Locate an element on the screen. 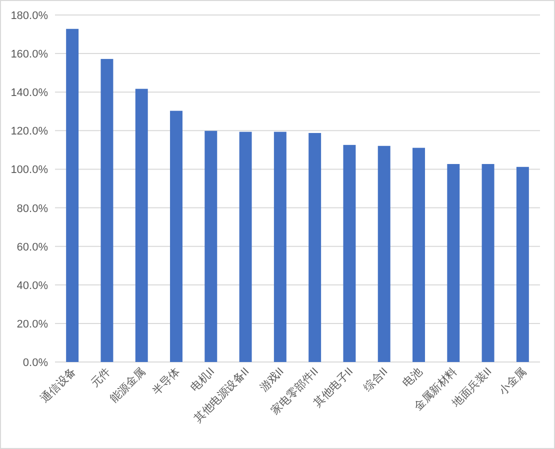  y-tick-label: 120.0% is located at coordinates (29, 132).